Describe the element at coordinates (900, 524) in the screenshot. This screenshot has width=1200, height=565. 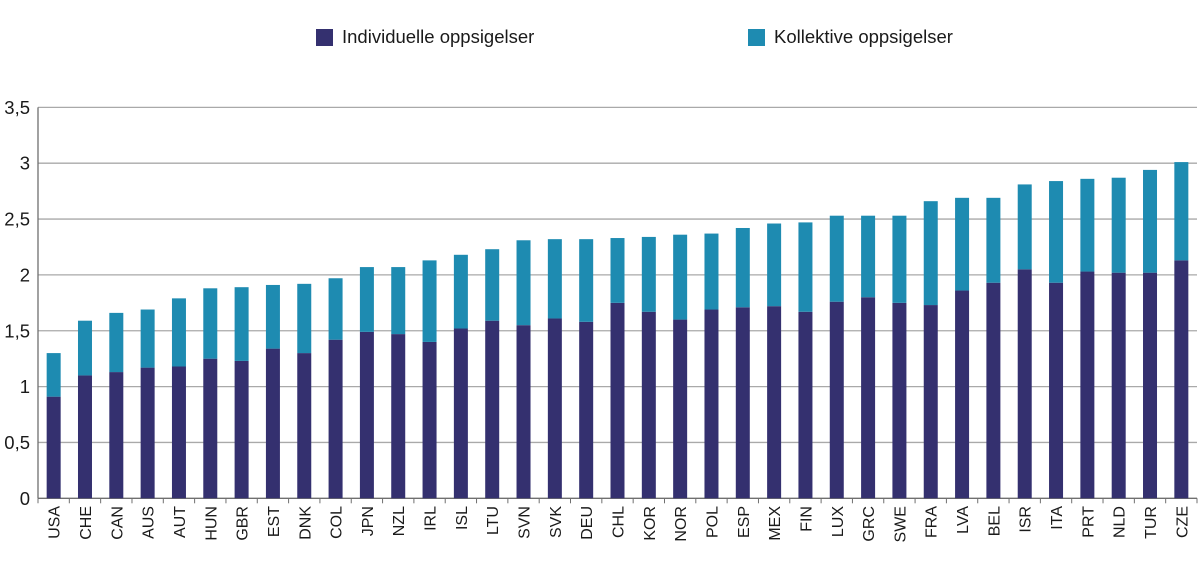
I see `x-axis-label-SWE: SWE` at that location.